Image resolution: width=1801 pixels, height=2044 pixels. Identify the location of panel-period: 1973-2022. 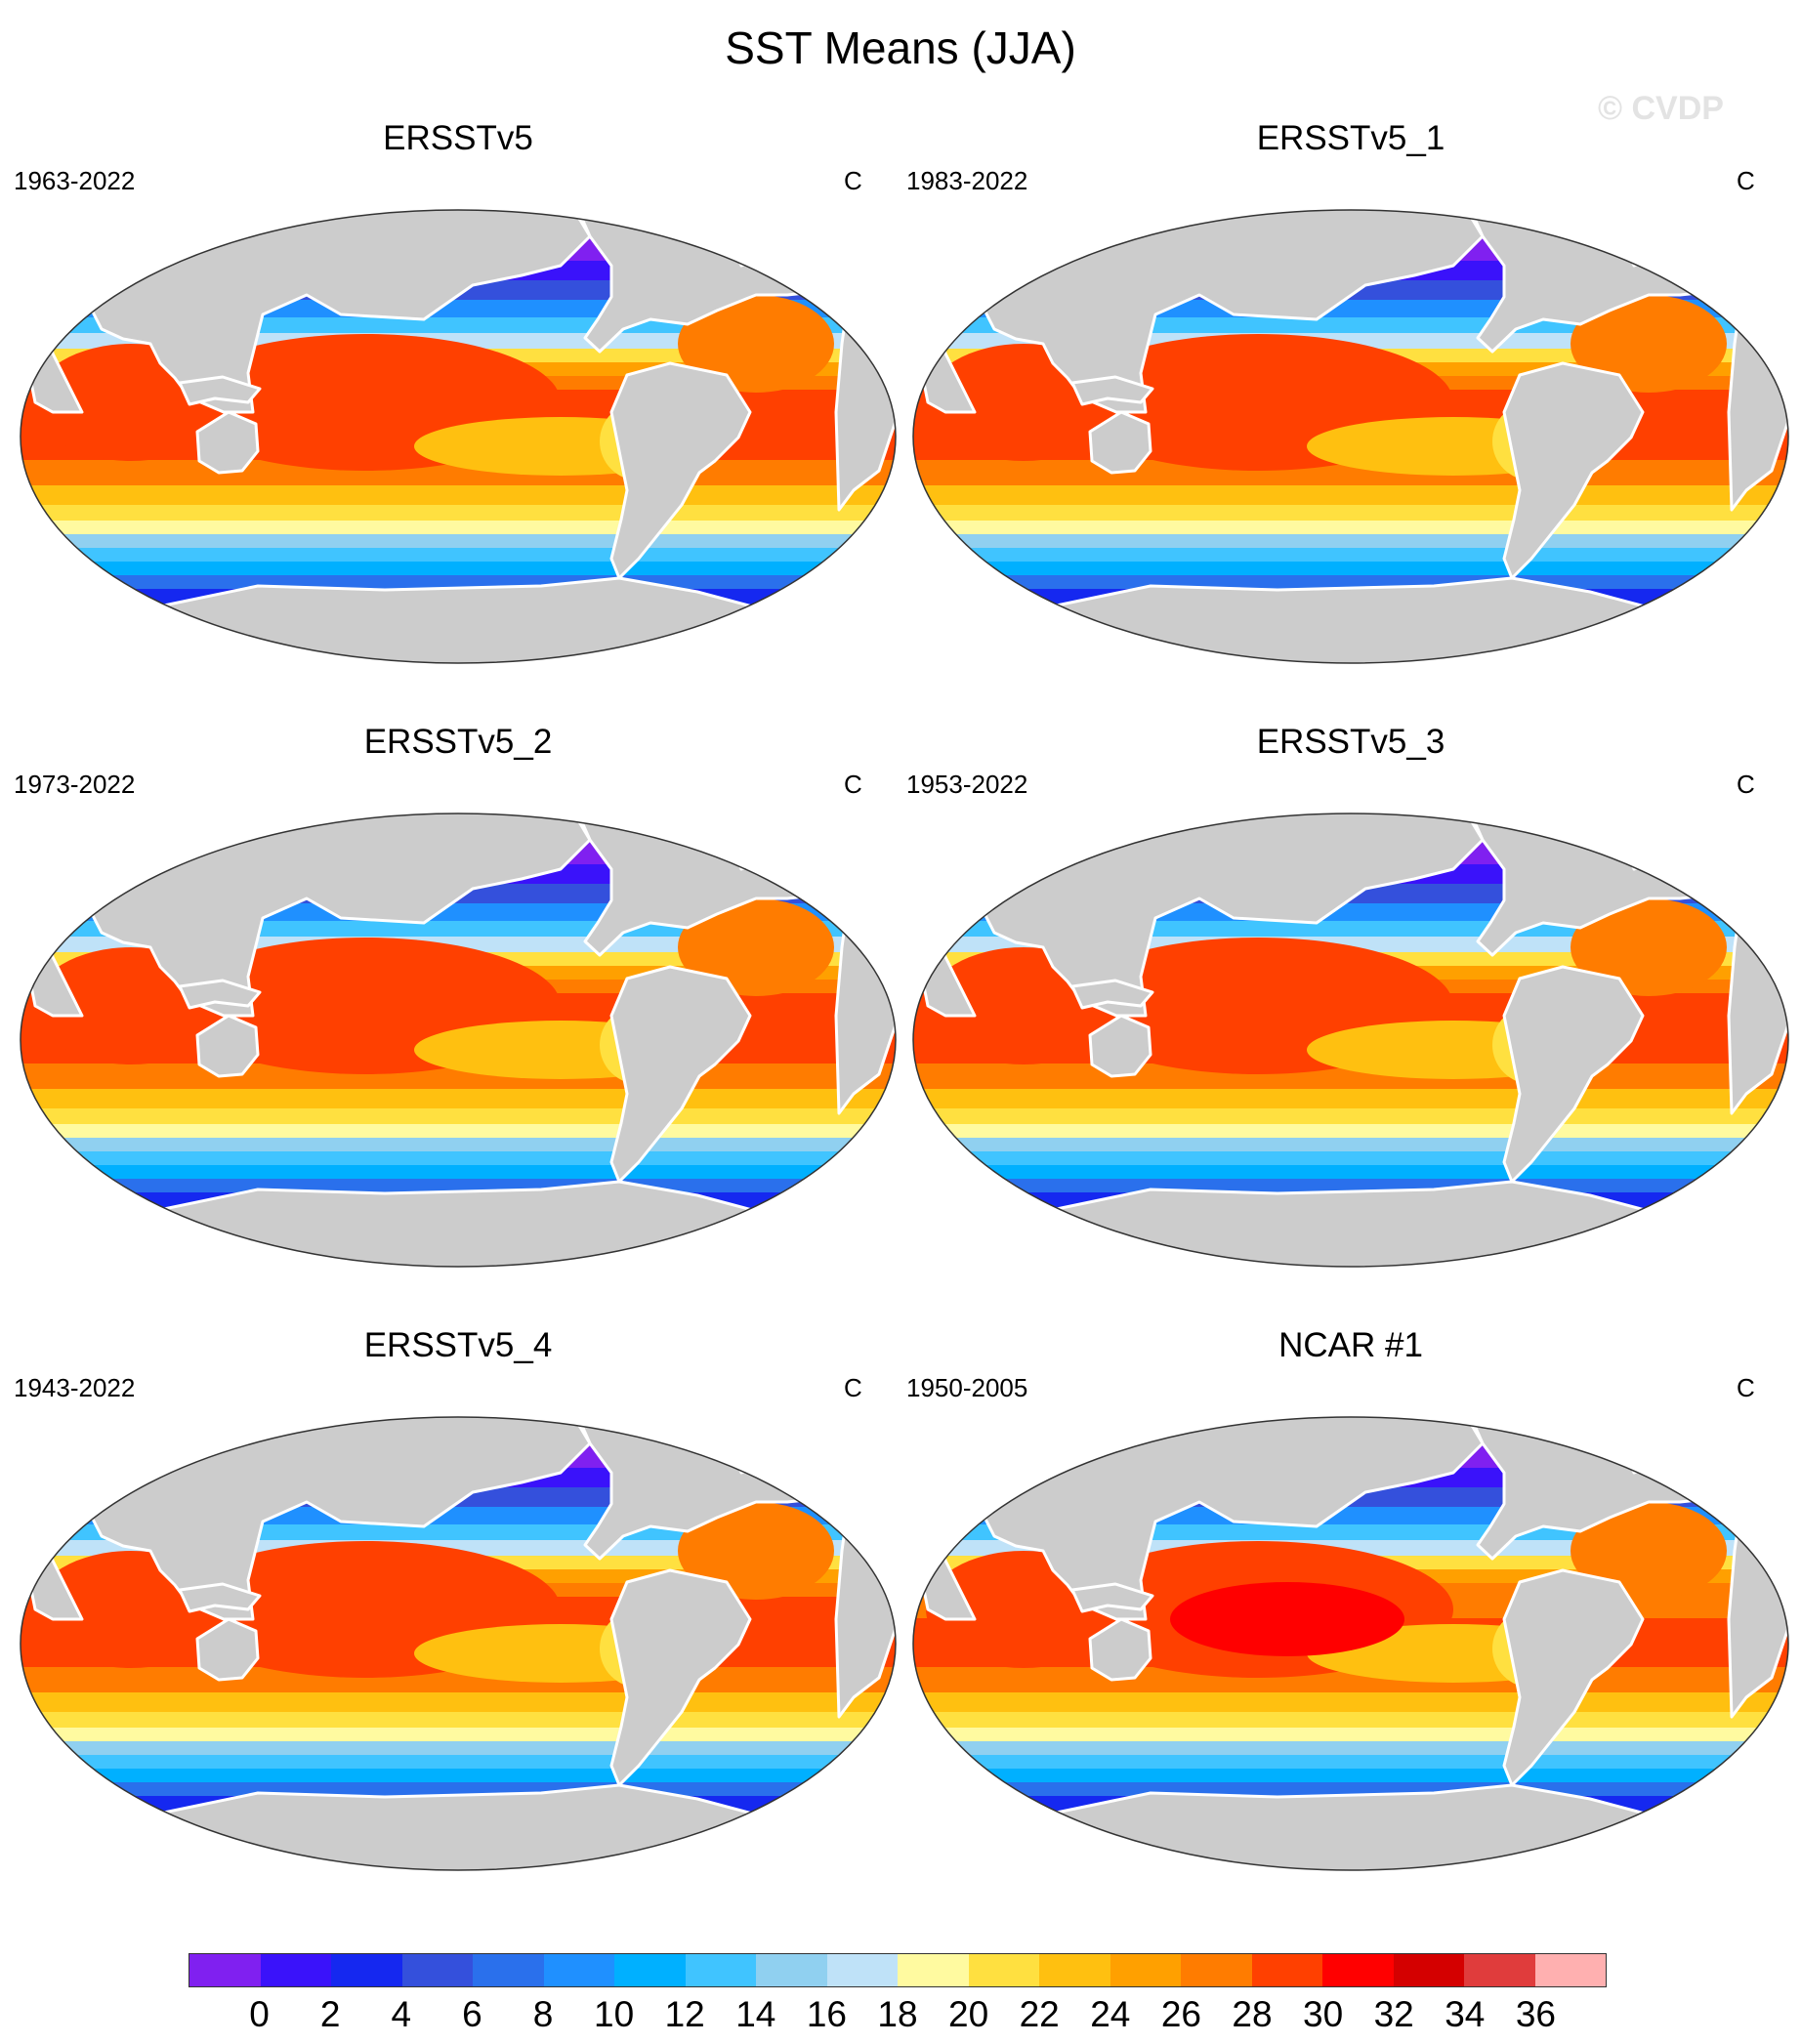
(75, 784).